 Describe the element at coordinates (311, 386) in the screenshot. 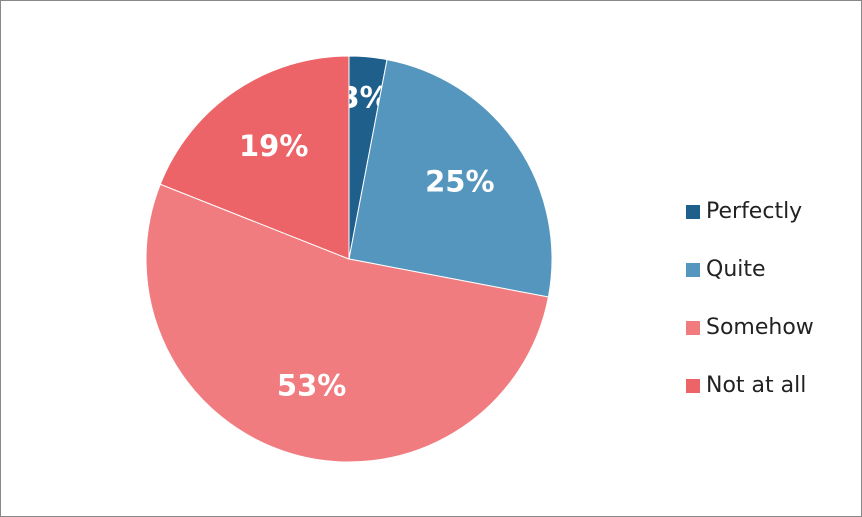

I see `data-label: 53%` at that location.